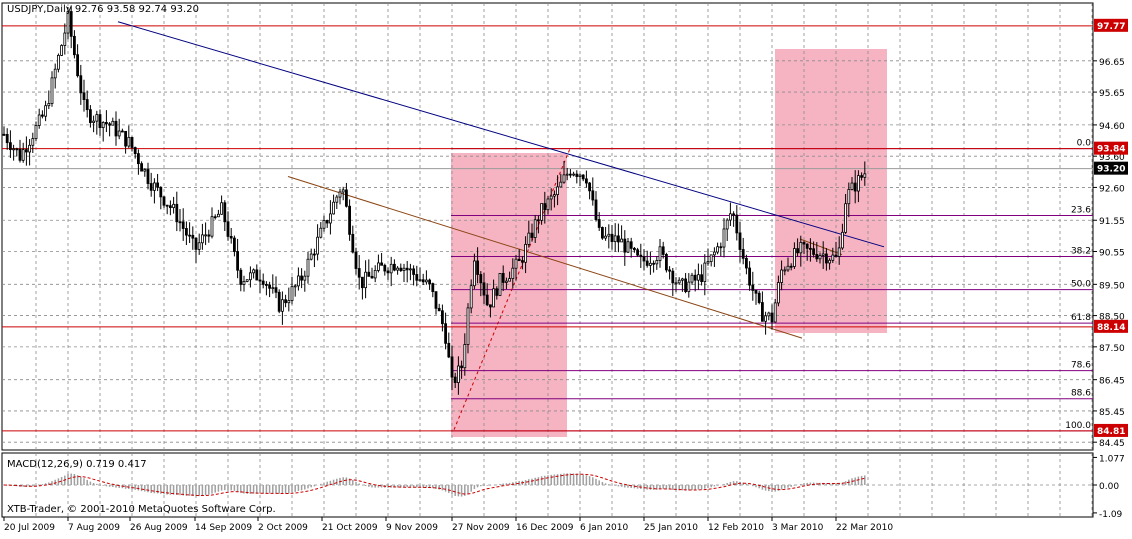  What do you see at coordinates (1112, 444) in the screenshot?
I see `y-tick-label: 84.45` at bounding box center [1112, 444].